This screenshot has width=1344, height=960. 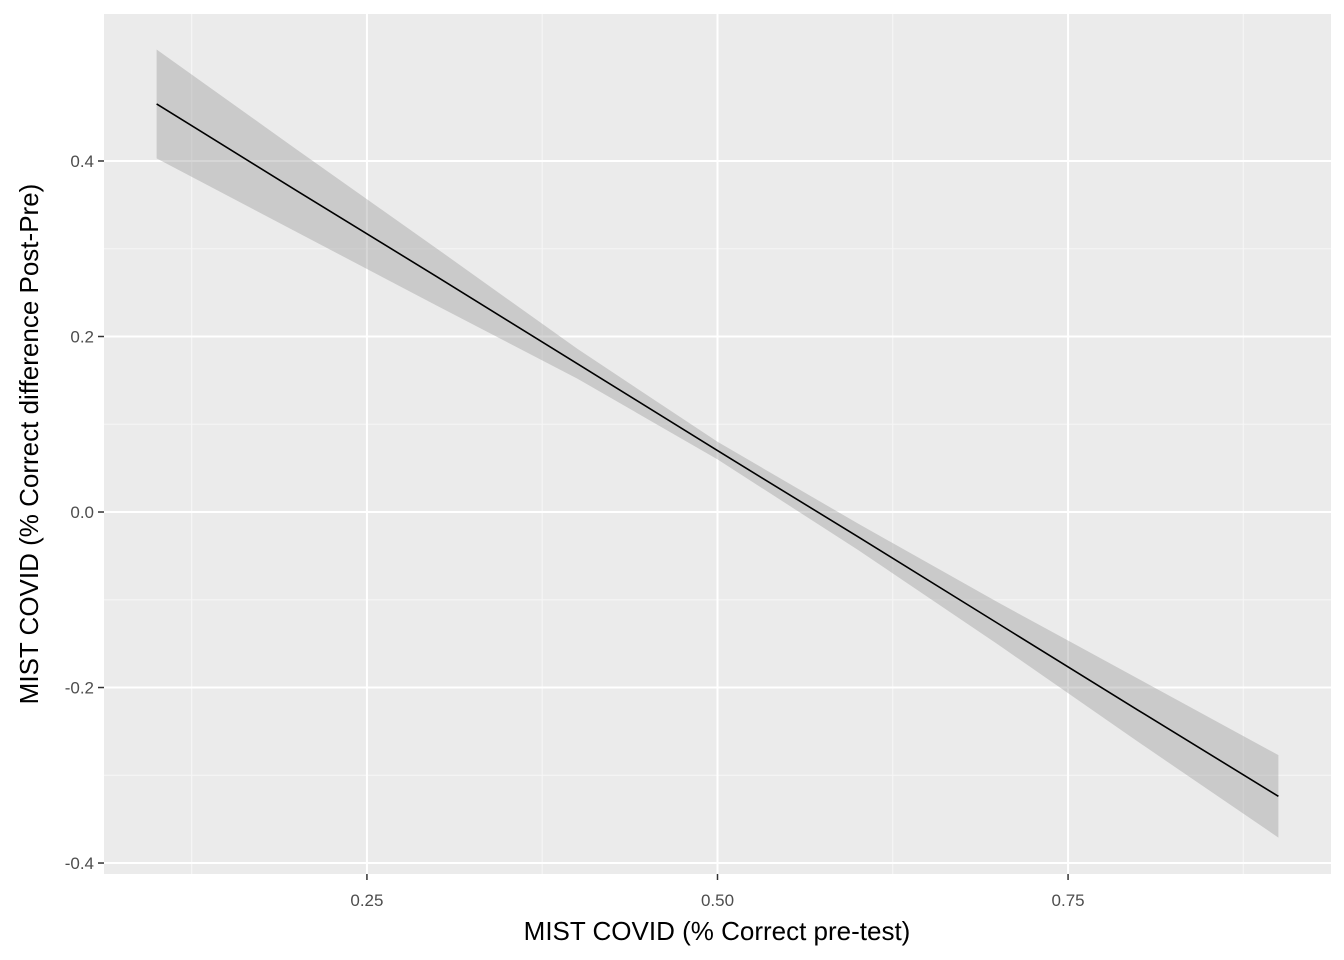 I want to click on y-axis: -0.4 -0.2 0.0 0.2 0.4, so click(x=84, y=512).